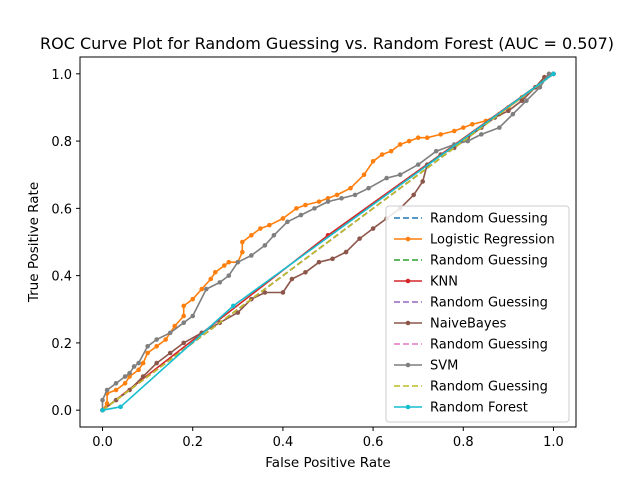  I want to click on x-tick-label: 0.0, so click(102, 442).